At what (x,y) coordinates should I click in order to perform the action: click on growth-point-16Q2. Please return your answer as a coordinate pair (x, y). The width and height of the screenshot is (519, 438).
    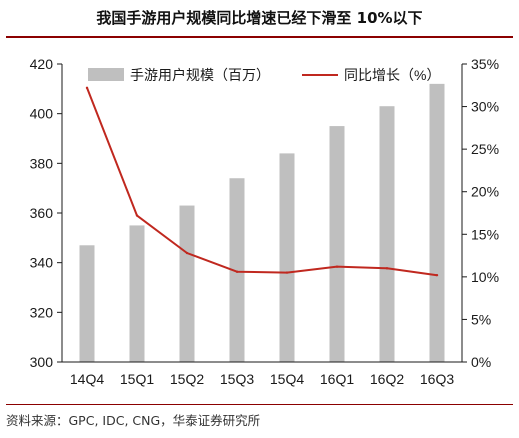
    Looking at the image, I should click on (387, 268).